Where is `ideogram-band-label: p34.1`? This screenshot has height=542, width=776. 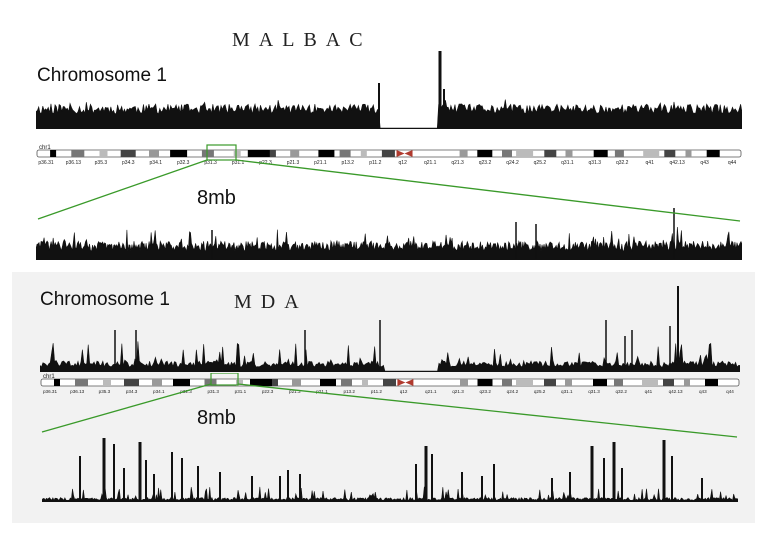 ideogram-band-label: p34.1 is located at coordinates (156, 163).